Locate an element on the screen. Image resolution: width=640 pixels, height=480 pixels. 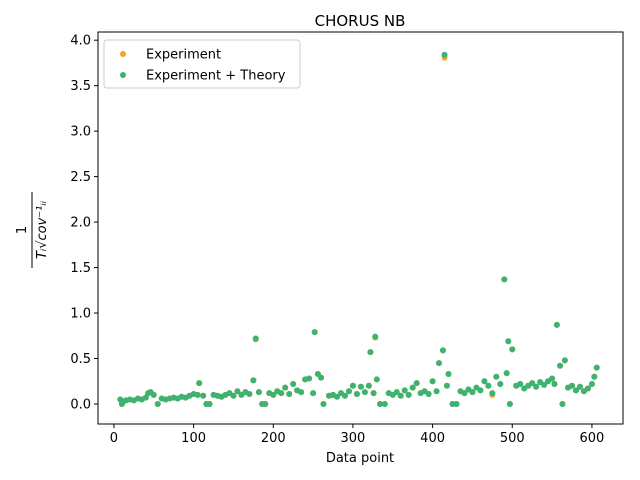
y-label-denominator: Tᵢ√cov⁻¹ᵢᵢ is located at coordinates (42, 229).